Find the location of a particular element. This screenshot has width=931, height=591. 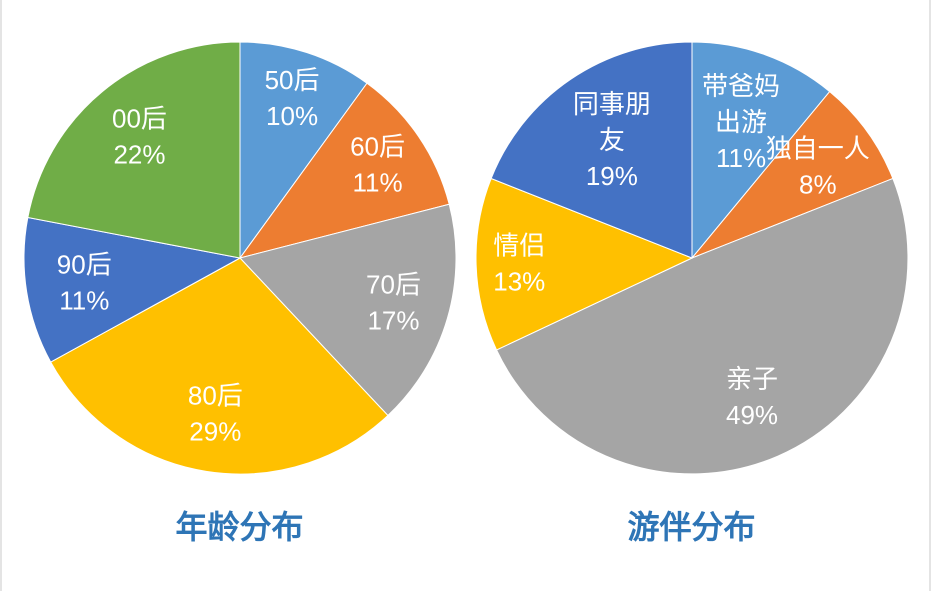

pie-slice-label: 50后 10% is located at coordinates (291, 98).